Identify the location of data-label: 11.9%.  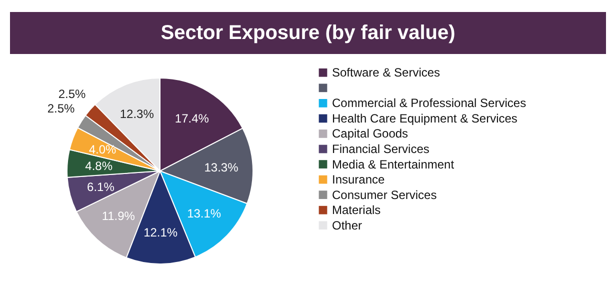
(119, 216).